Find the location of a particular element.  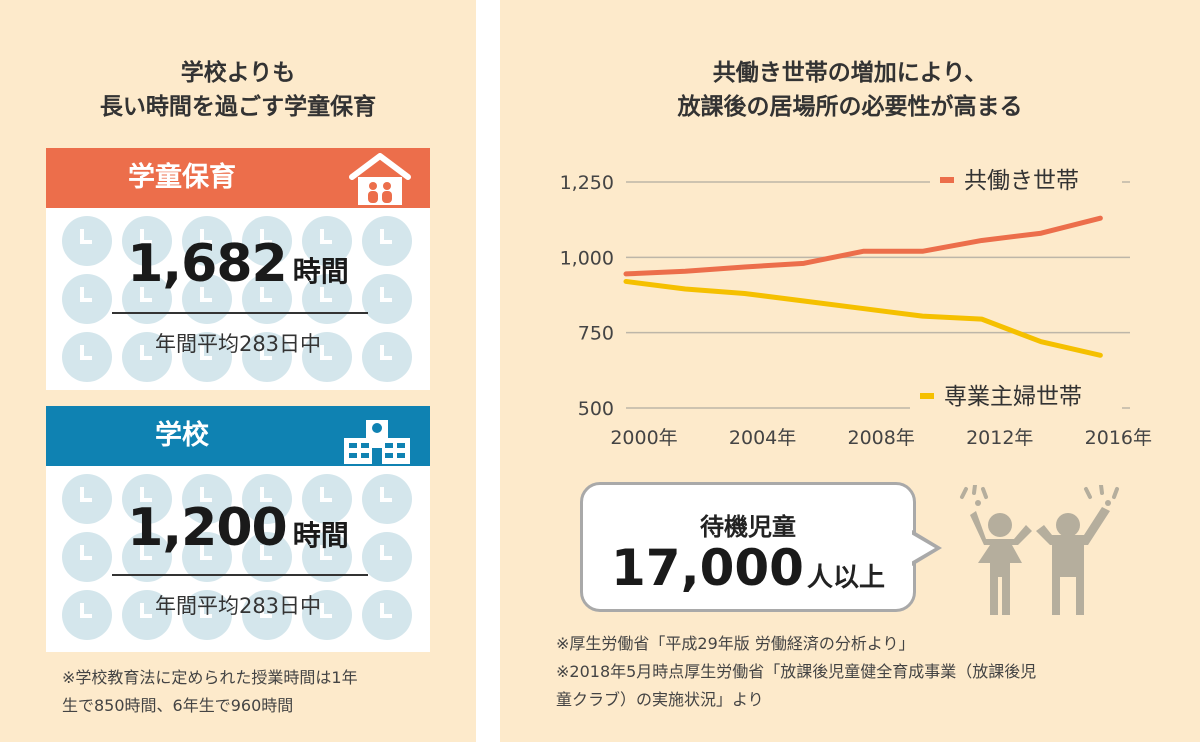

y-tick-label: 1,000 is located at coordinates (587, 258).